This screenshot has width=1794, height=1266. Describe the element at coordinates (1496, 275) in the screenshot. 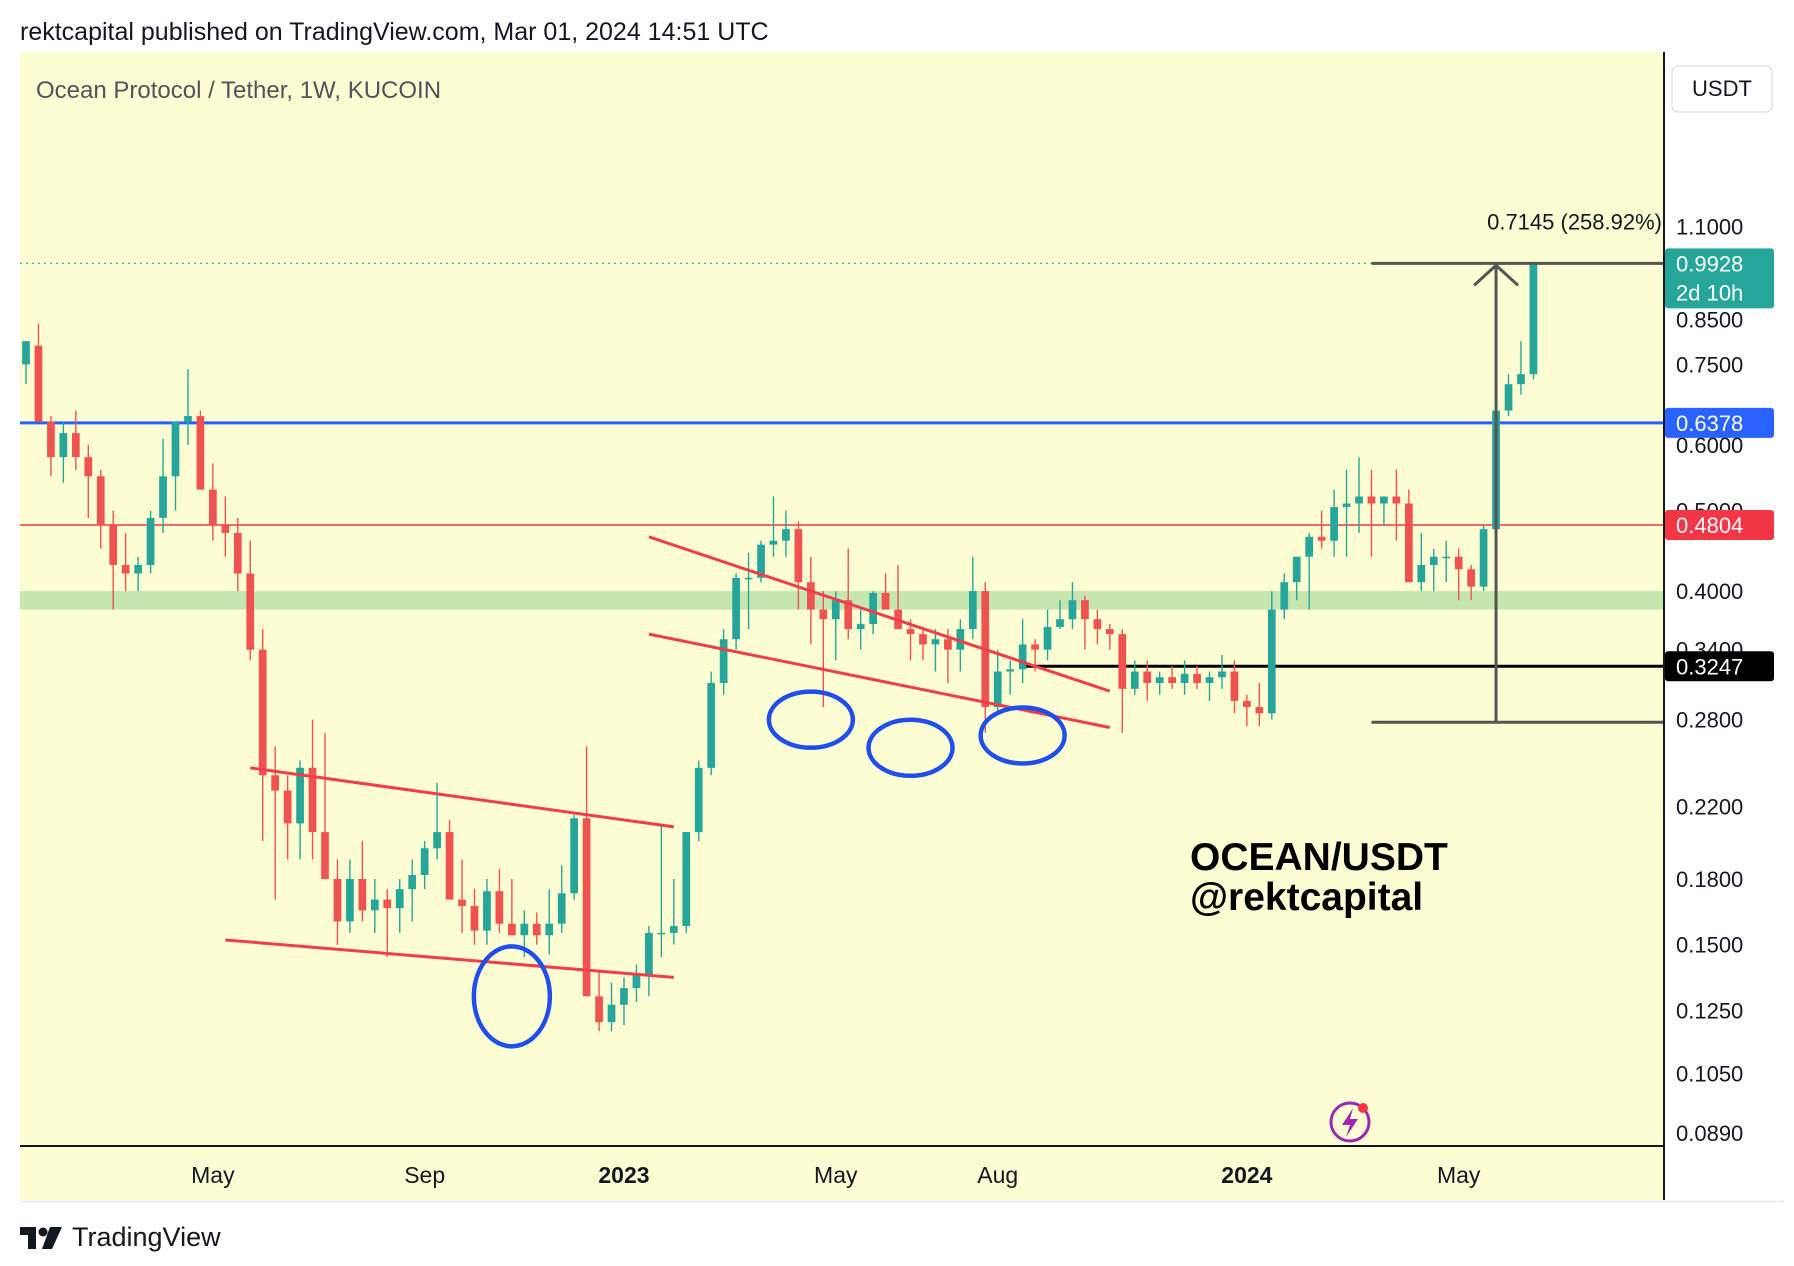

I see `measure-arrowhead` at that location.